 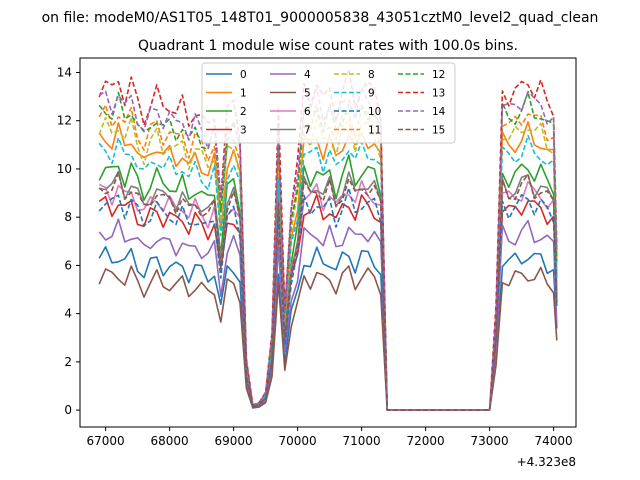 I want to click on legend-label-2: 2, so click(x=243, y=112).